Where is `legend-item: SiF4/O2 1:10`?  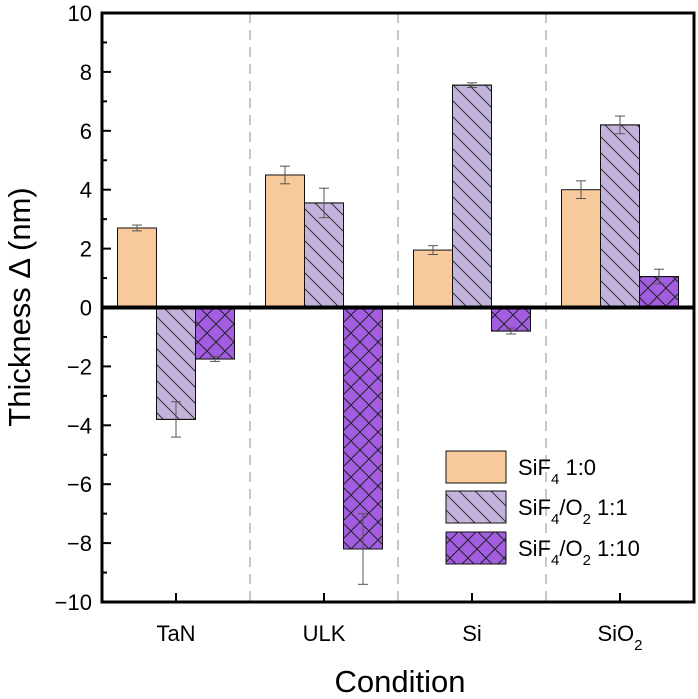 legend-item: SiF4/O2 1:10 is located at coordinates (542, 550).